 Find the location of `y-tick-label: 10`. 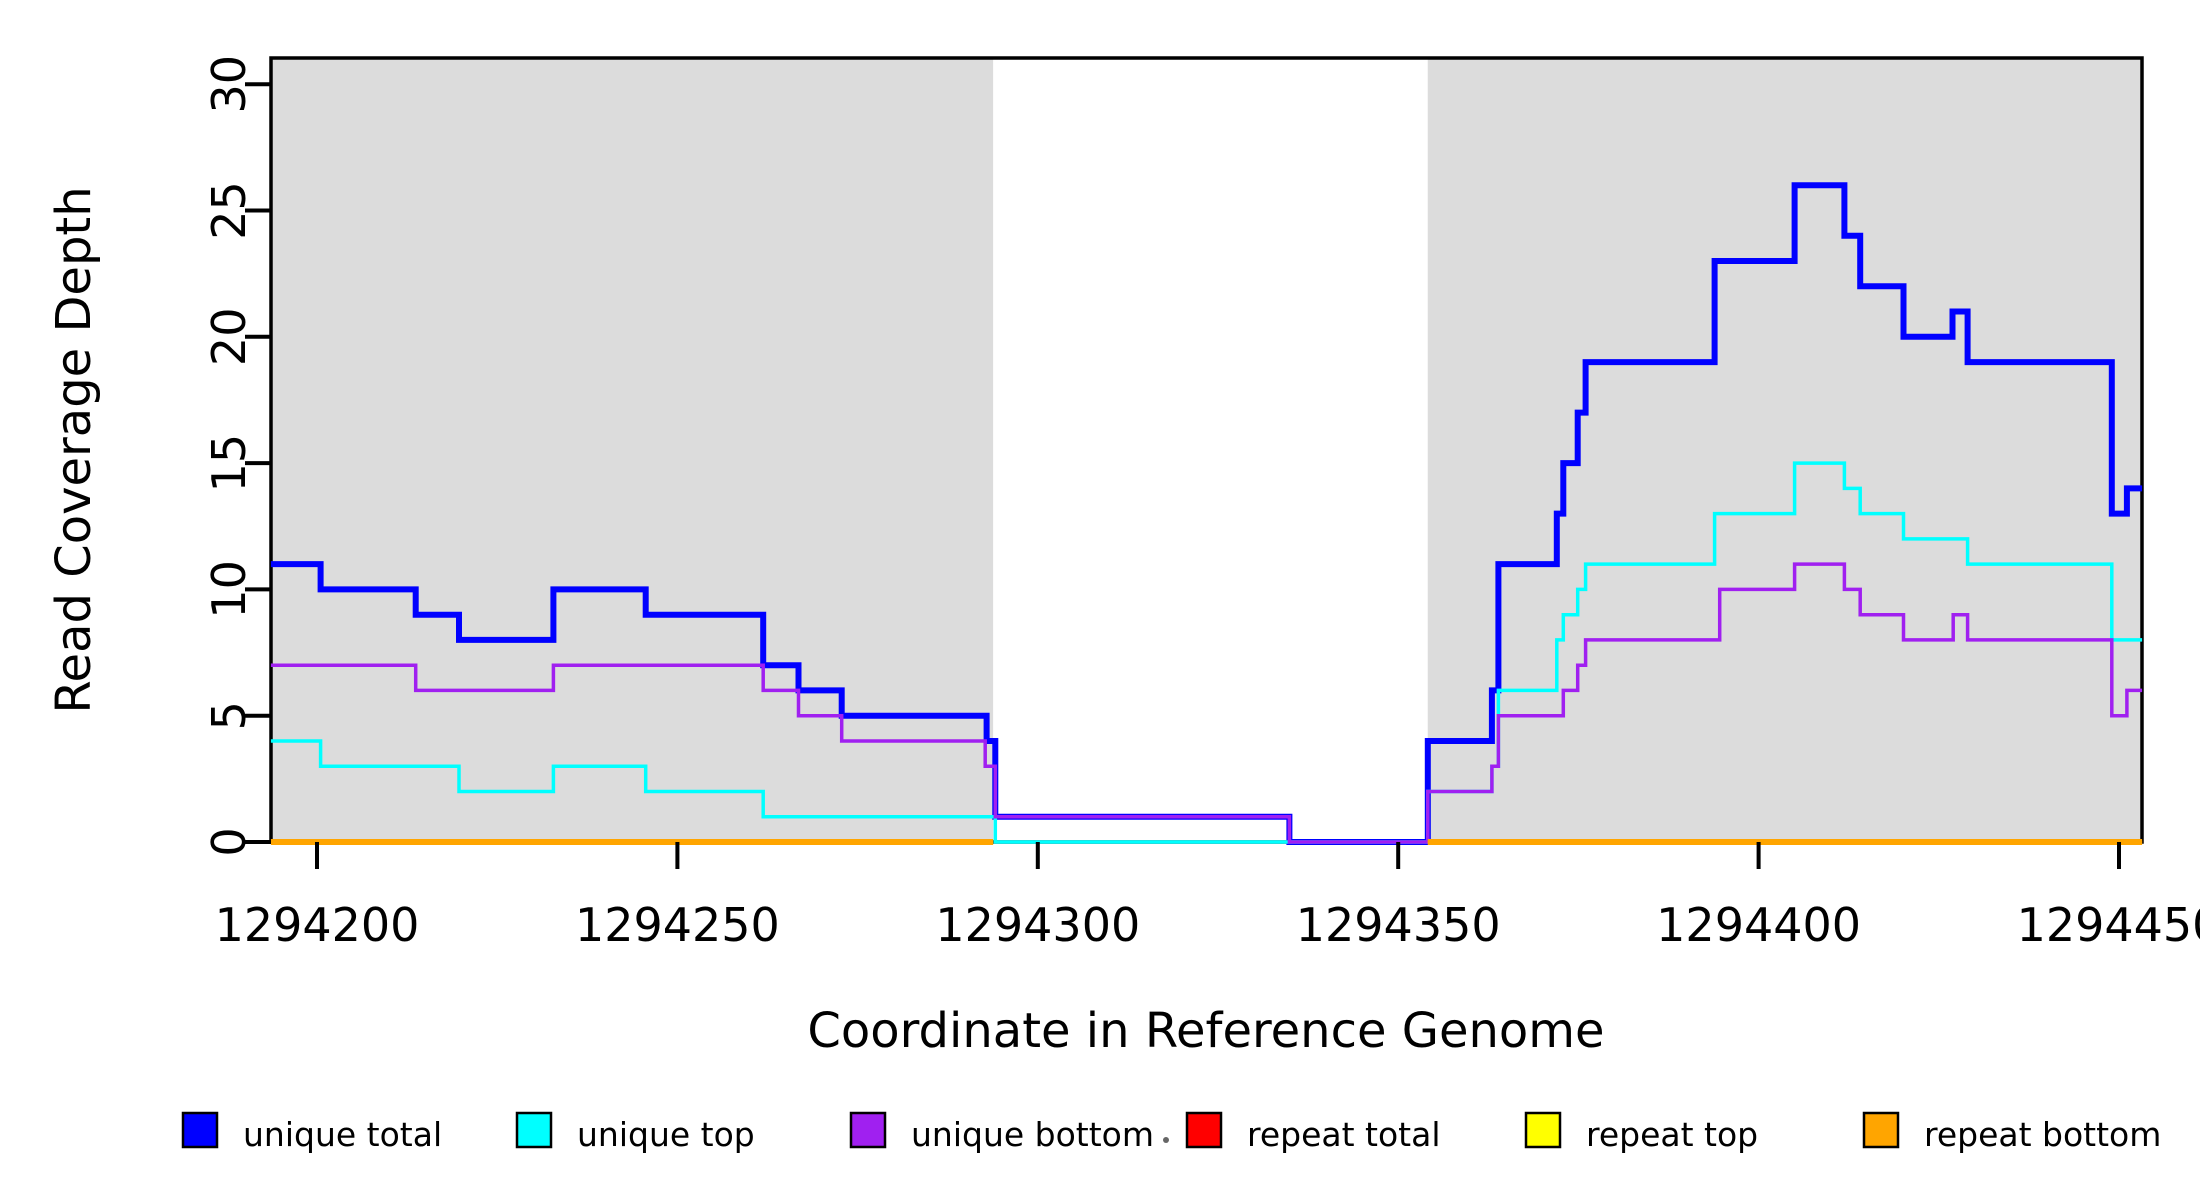

y-tick-label: 10 is located at coordinates (229, 589).